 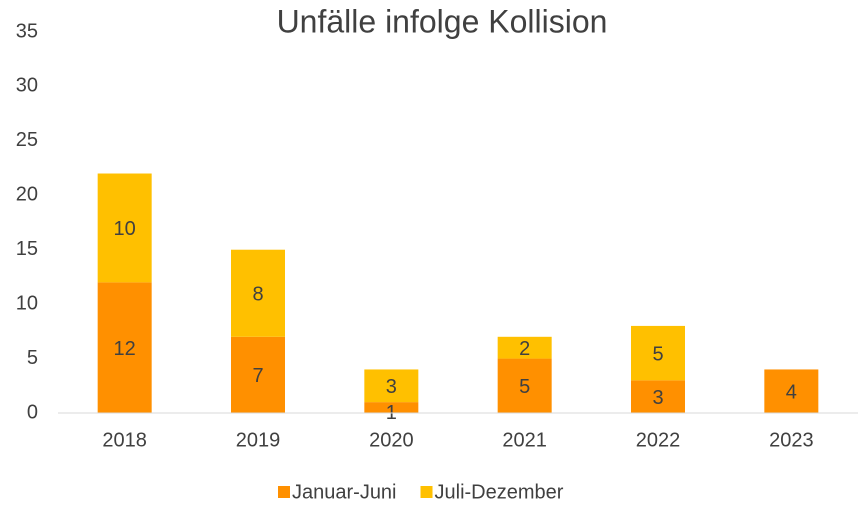 What do you see at coordinates (258, 440) in the screenshot?
I see `x-tick-label: 2019` at bounding box center [258, 440].